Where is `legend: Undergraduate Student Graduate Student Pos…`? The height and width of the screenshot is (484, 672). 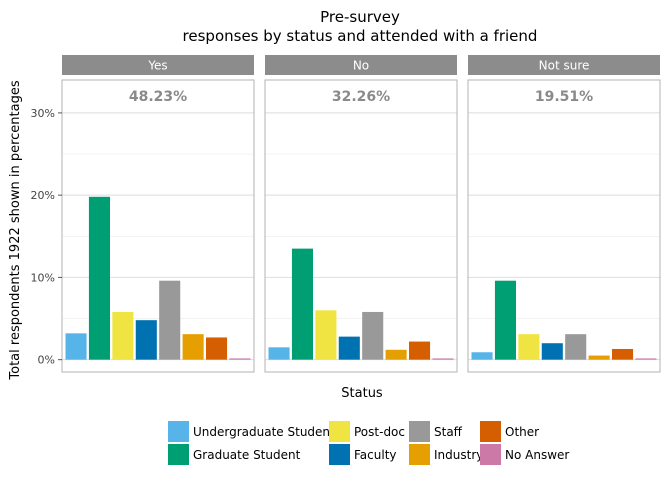
legend: Undergraduate Student Graduate Student Pos… is located at coordinates (368, 443).